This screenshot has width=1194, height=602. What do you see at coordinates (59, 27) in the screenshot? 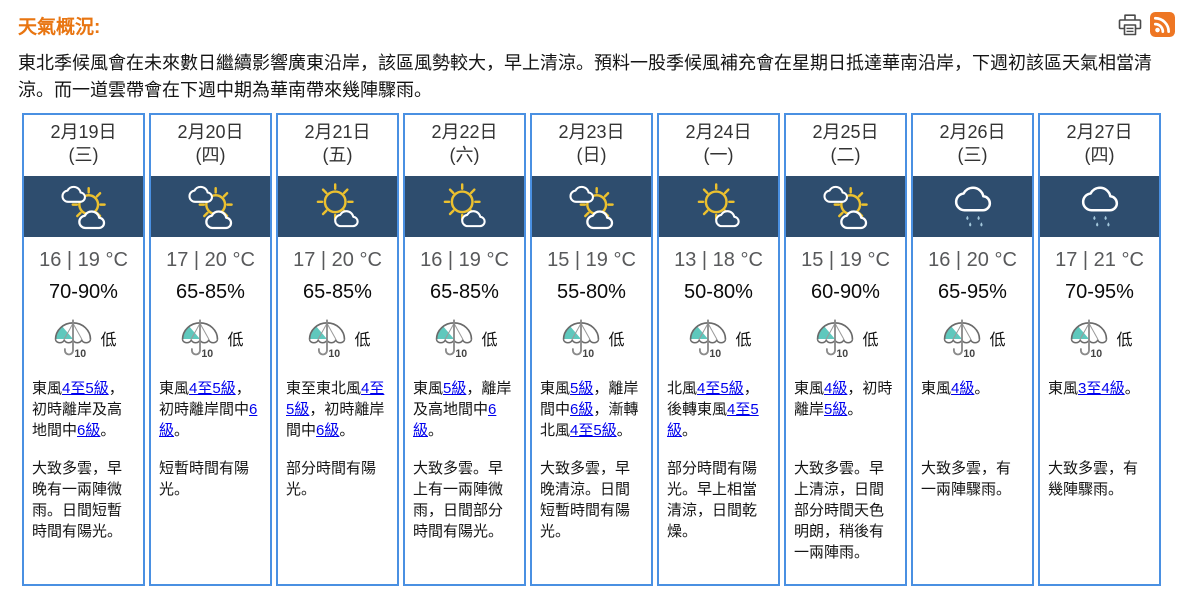
I see `page-title: 天氣概況:` at bounding box center [59, 27].